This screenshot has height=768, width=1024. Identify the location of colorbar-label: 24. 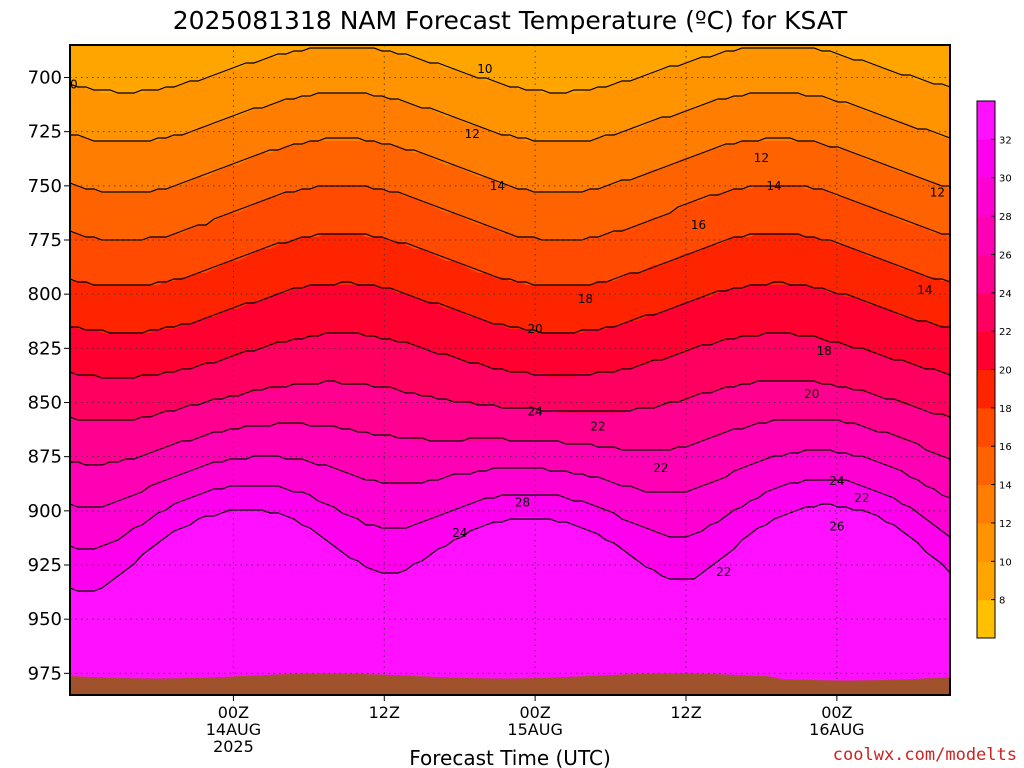
(1005, 294).